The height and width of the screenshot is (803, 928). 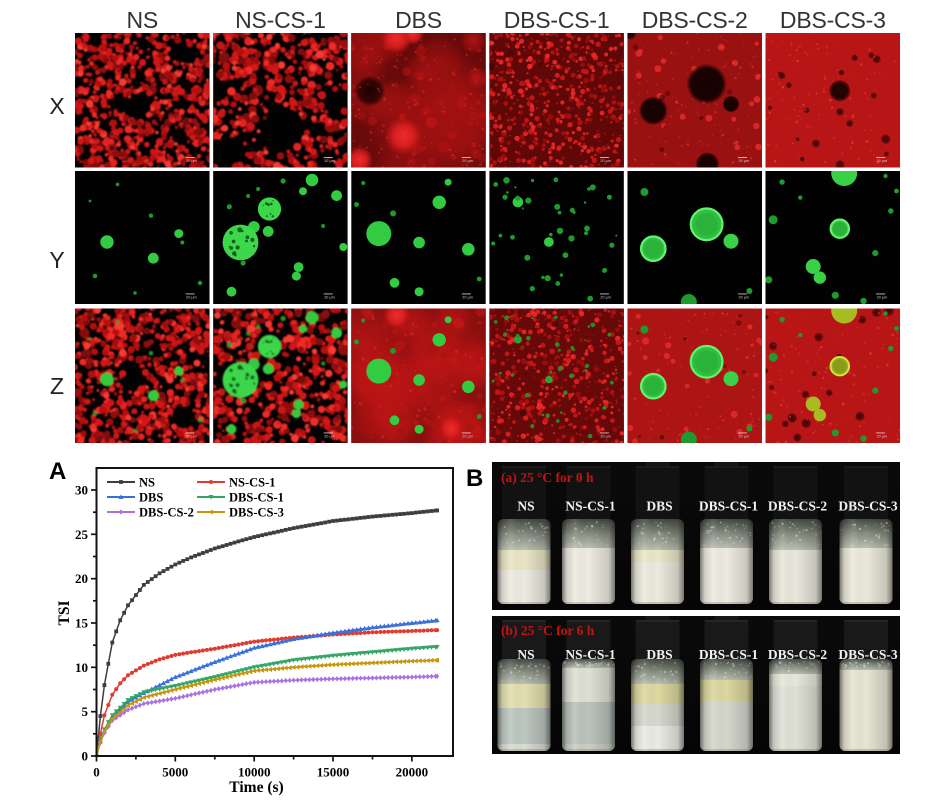 What do you see at coordinates (81, 578) in the screenshot?
I see `svg-text: 20` at bounding box center [81, 578].